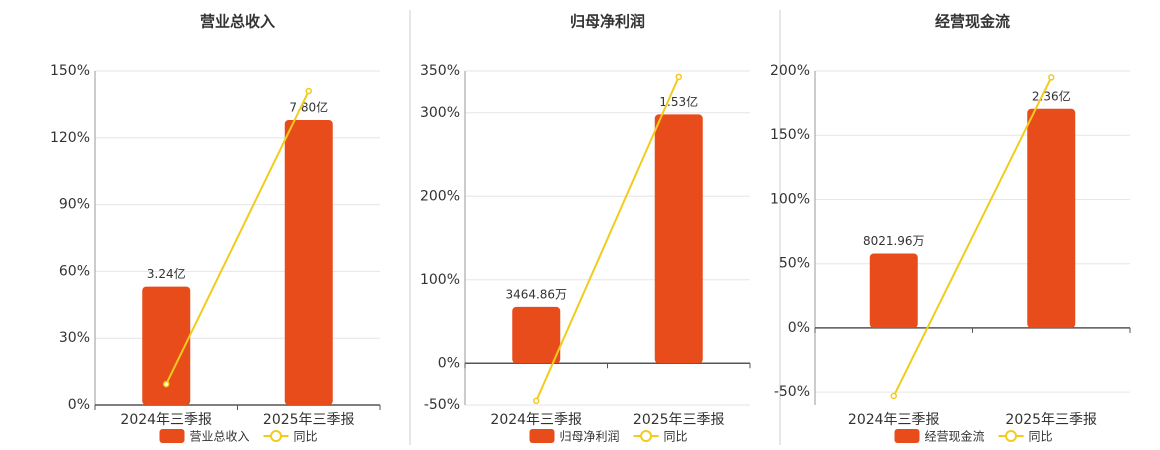 The width and height of the screenshot is (1160, 450). Describe the element at coordinates (166, 273) in the screenshot. I see `value-label: 3.24亿` at that location.